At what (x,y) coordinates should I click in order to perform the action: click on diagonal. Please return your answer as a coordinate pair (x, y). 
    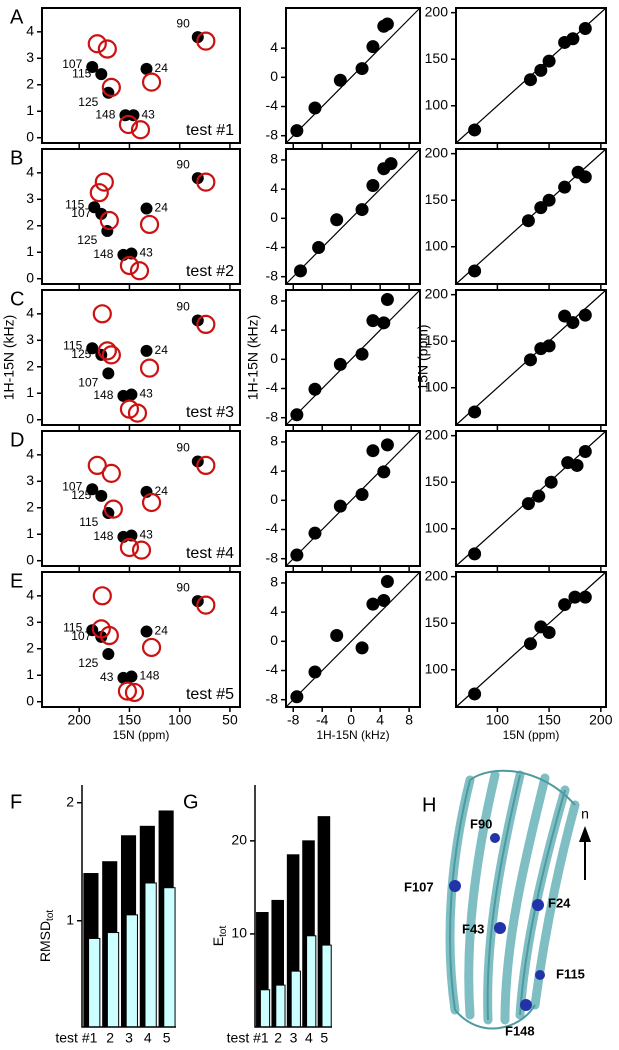
    Looking at the image, I should click on (353, 216).